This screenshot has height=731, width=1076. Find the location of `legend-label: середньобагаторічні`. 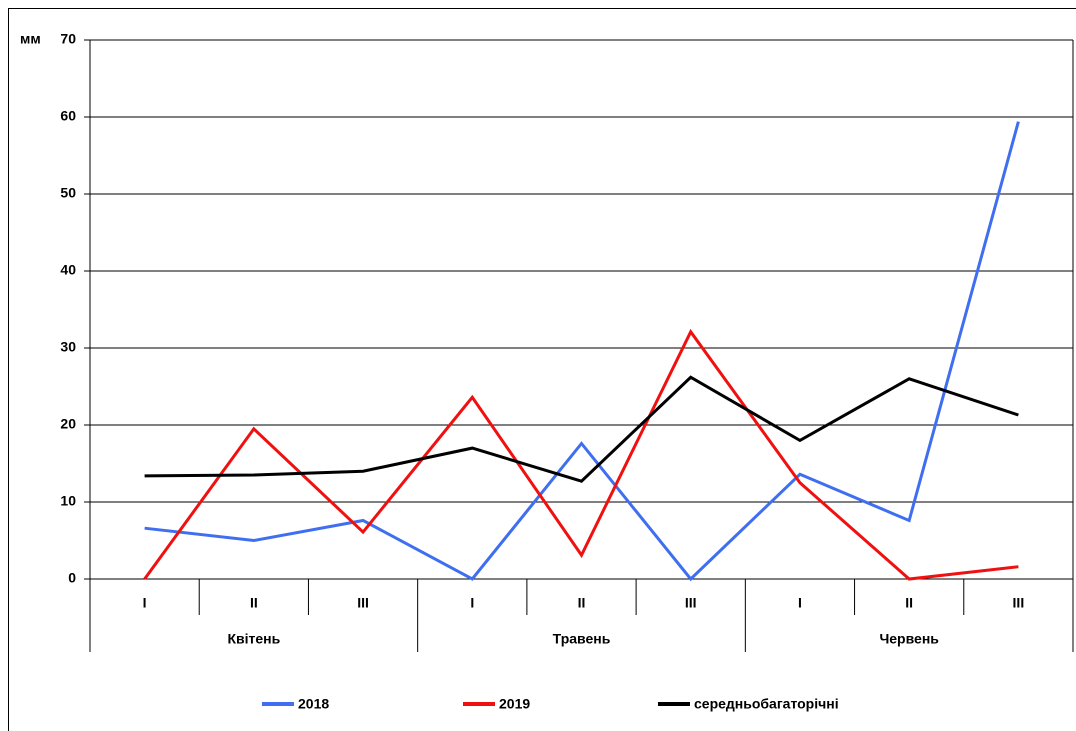

legend-label: середньобагаторічні is located at coordinates (766, 704).